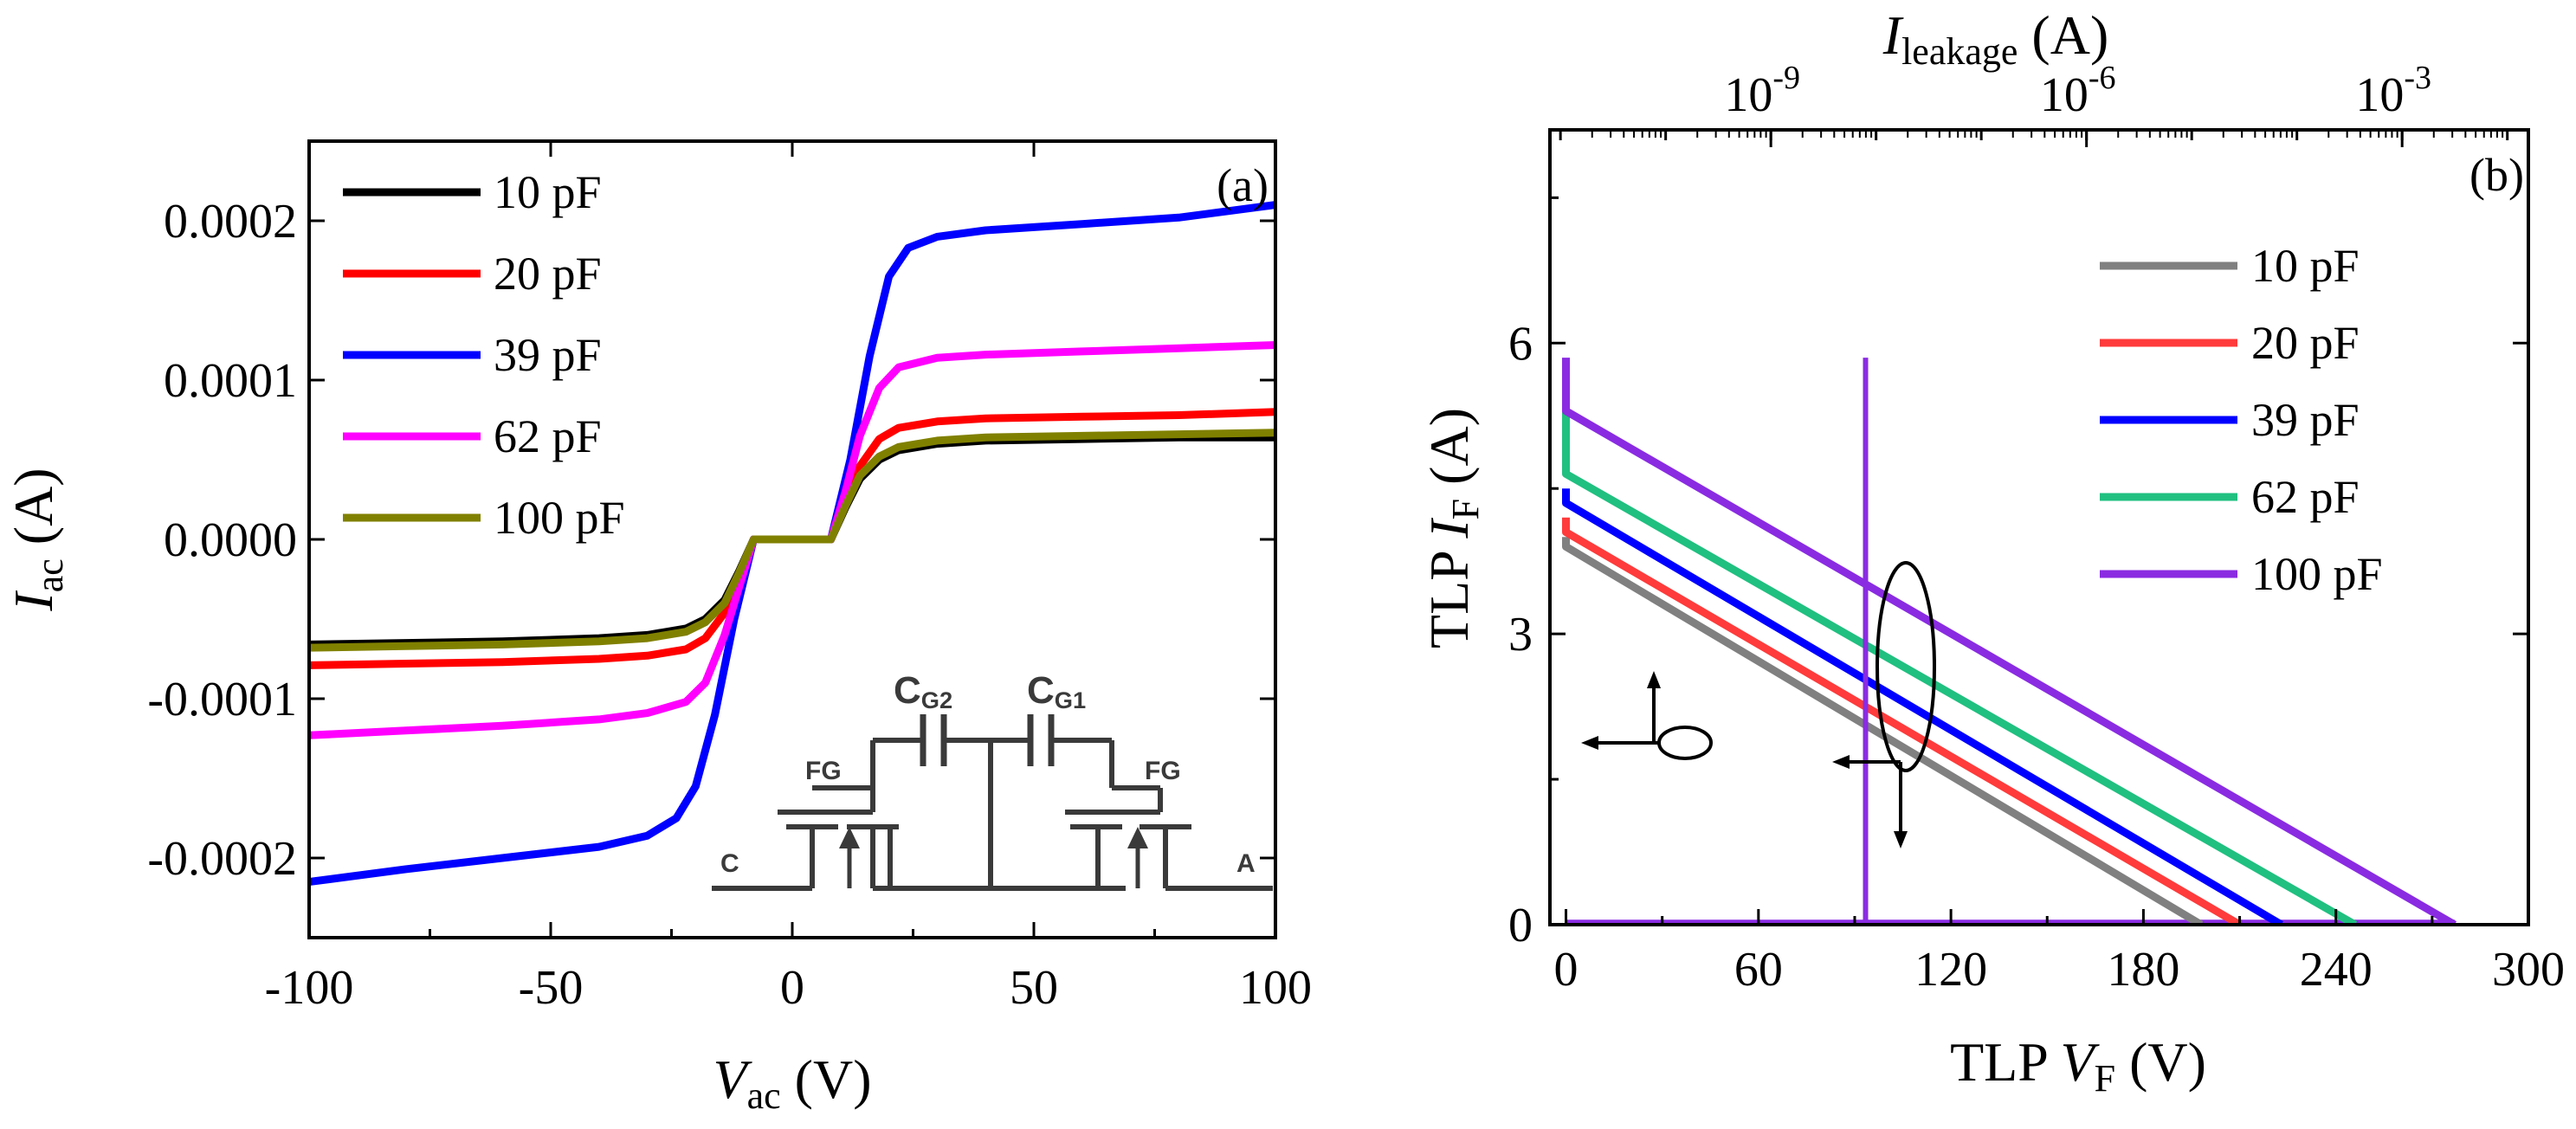 The width and height of the screenshot is (2576, 1129). Describe the element at coordinates (1246, 864) in the screenshot. I see `inset-a-label: A` at that location.